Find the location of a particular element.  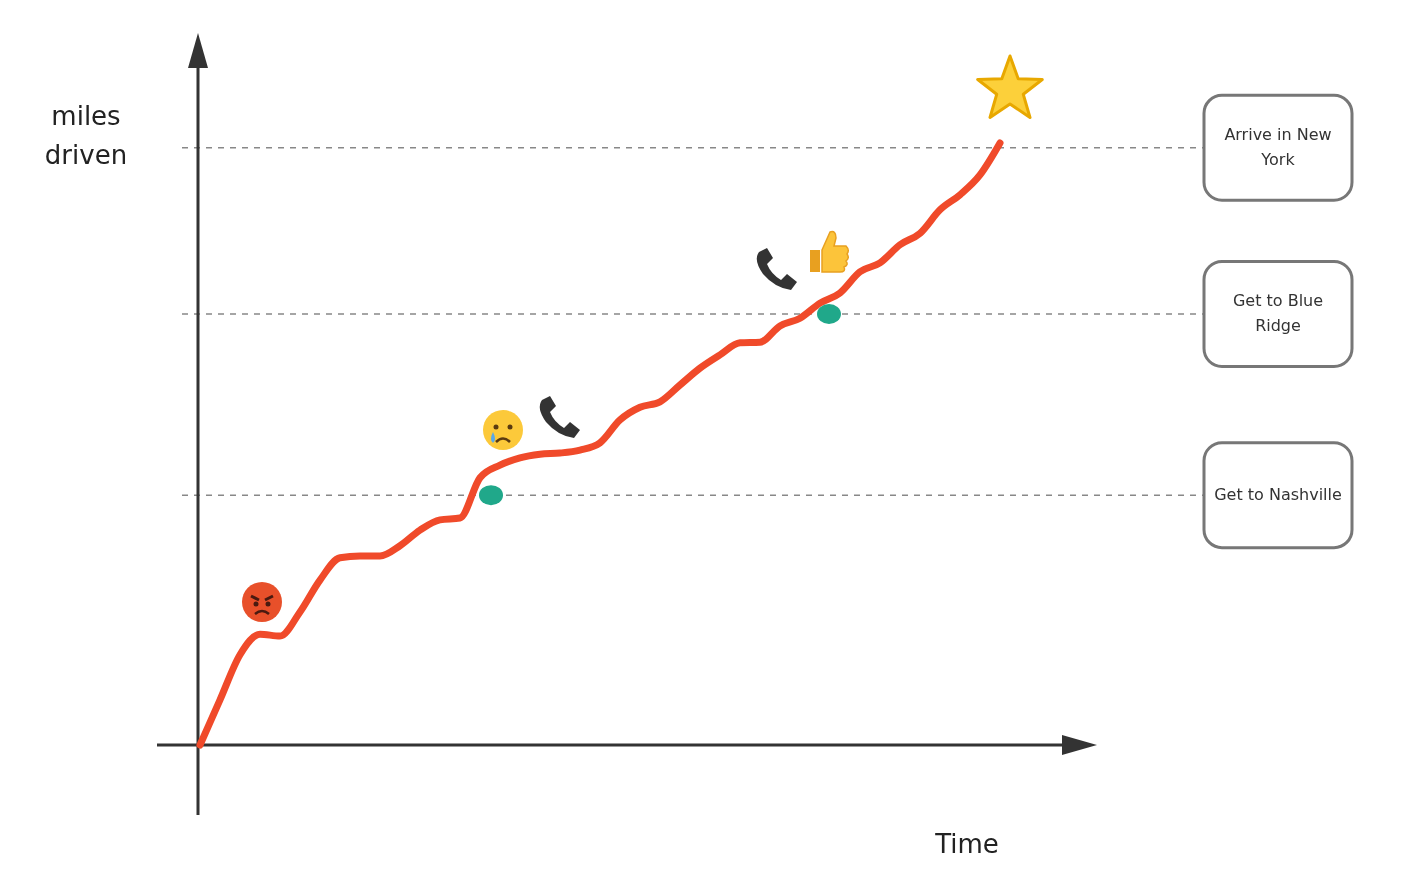

ref-line-label: Arrive in New York is located at coordinates (1278, 146).